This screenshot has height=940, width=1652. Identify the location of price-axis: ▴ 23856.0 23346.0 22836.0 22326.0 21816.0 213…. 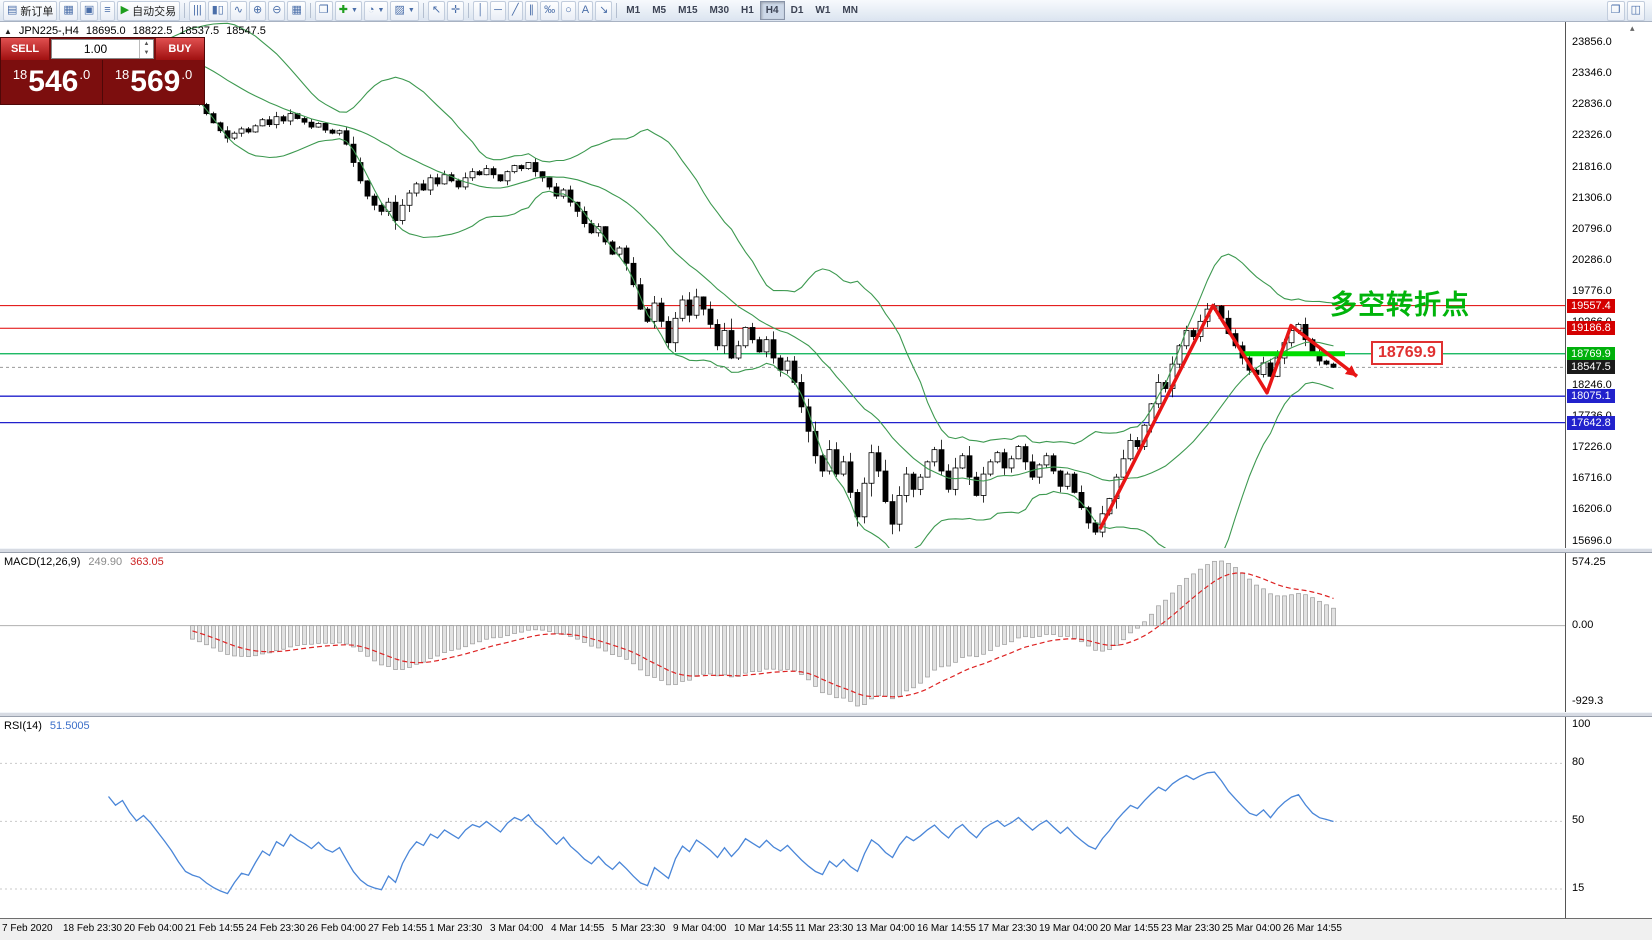
(1608, 470).